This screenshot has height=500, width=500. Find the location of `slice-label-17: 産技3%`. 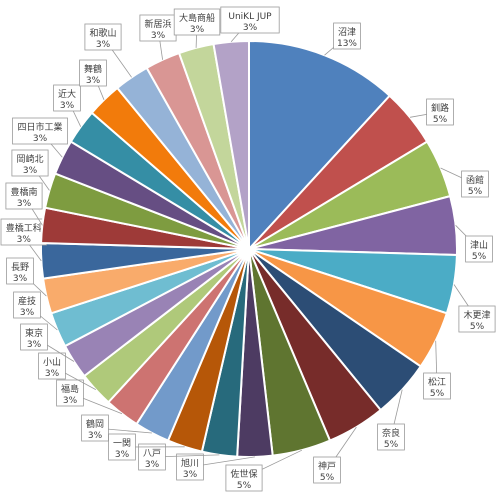

slice-label-17: 産技3% is located at coordinates (27, 305).